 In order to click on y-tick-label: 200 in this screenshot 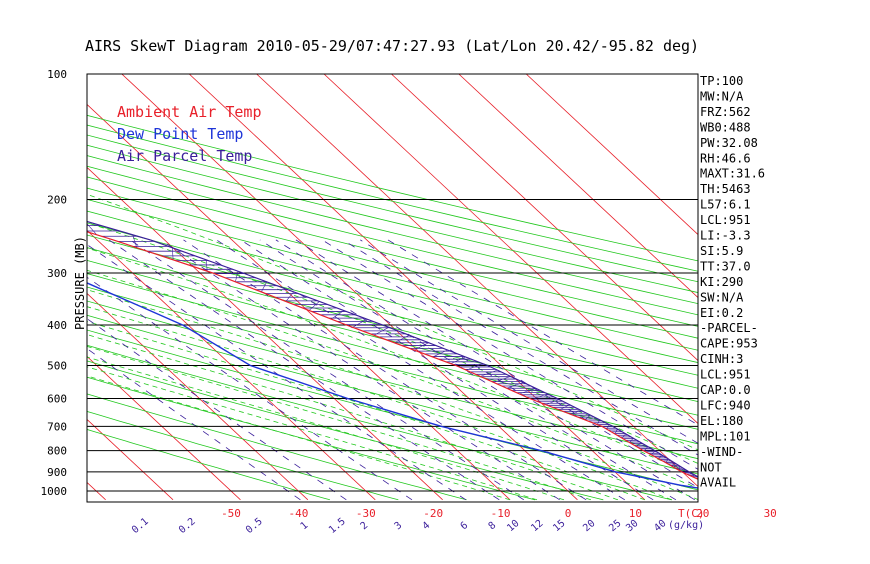, I will do `click(57, 200)`.